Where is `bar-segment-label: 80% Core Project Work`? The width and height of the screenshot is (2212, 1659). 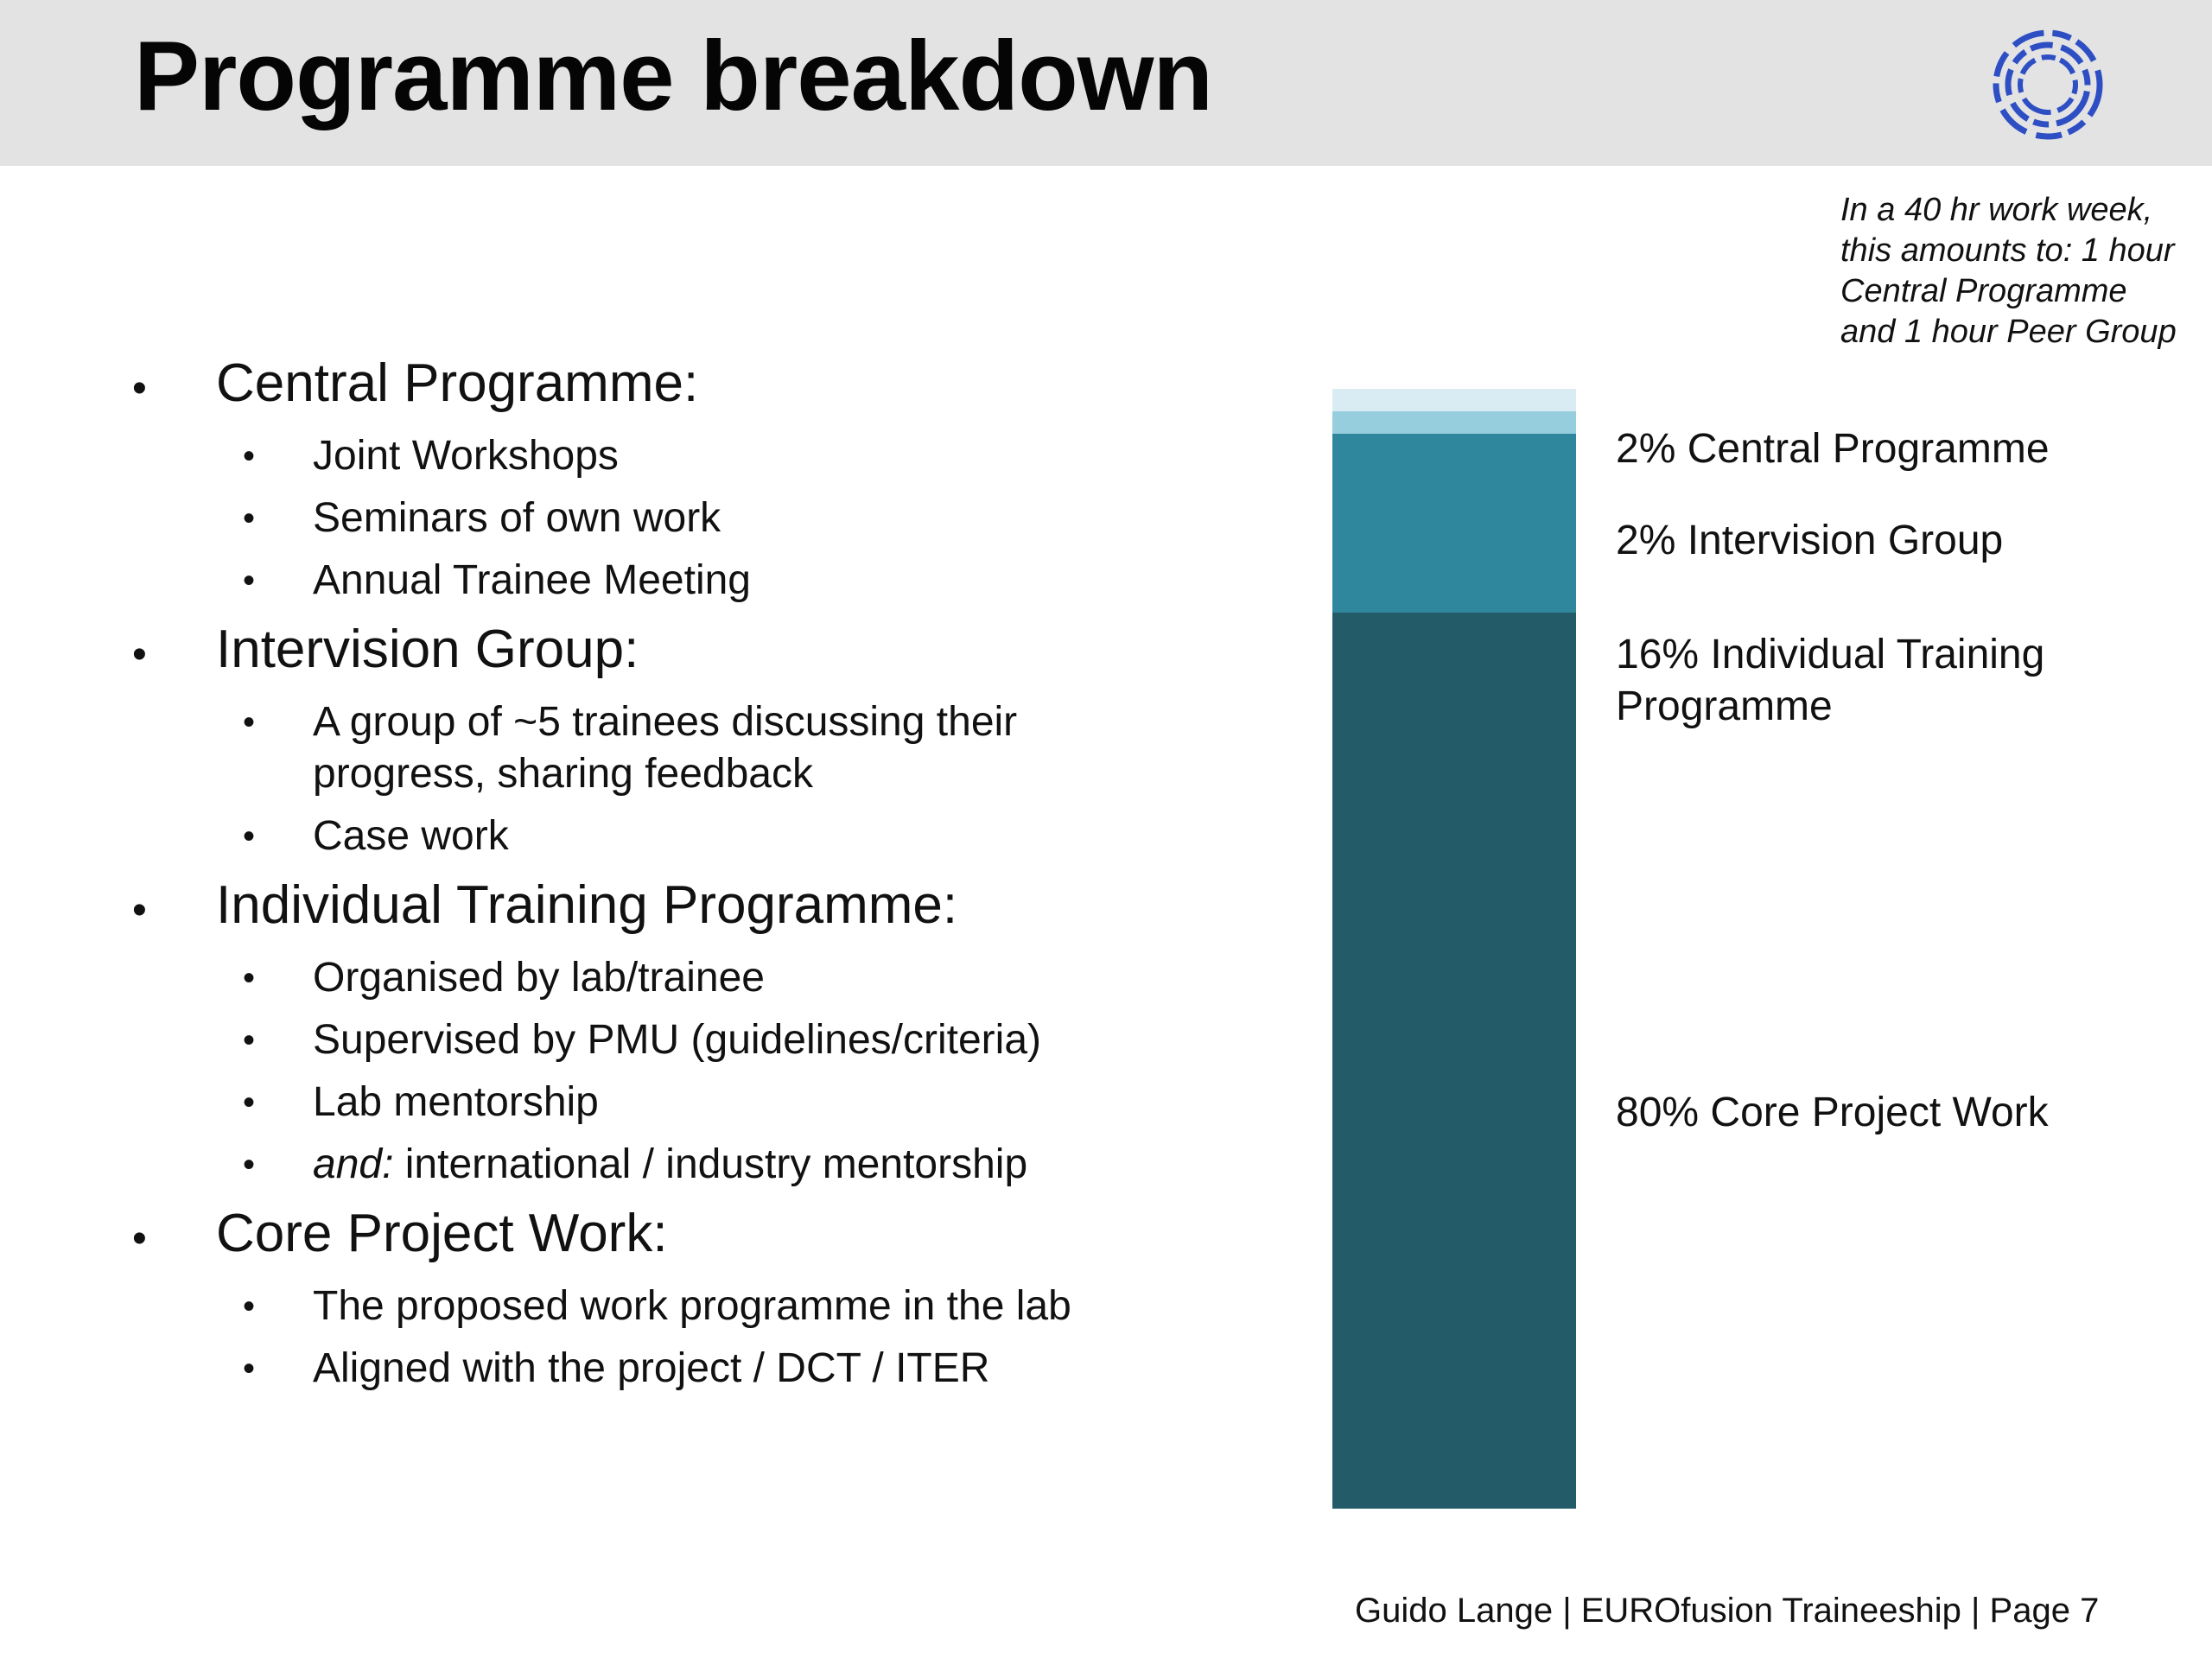 bar-segment-label: 80% Core Project Work is located at coordinates (1832, 1113).